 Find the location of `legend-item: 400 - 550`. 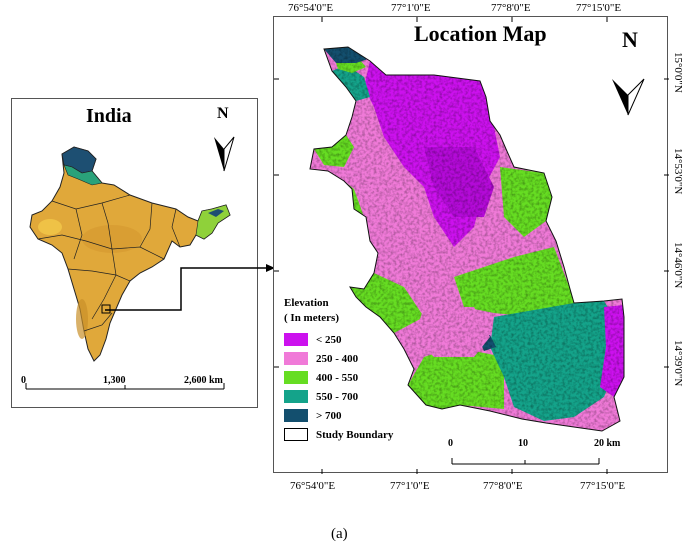

legend-item: 400 - 550 is located at coordinates (338, 377).